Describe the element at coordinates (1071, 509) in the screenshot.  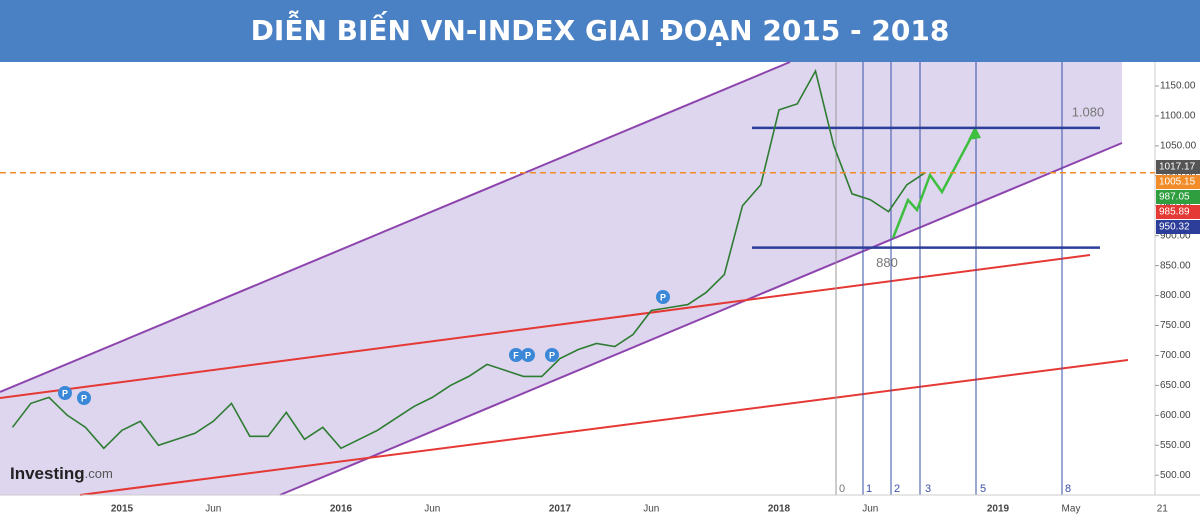
I see `x-tick-label: May` at that location.